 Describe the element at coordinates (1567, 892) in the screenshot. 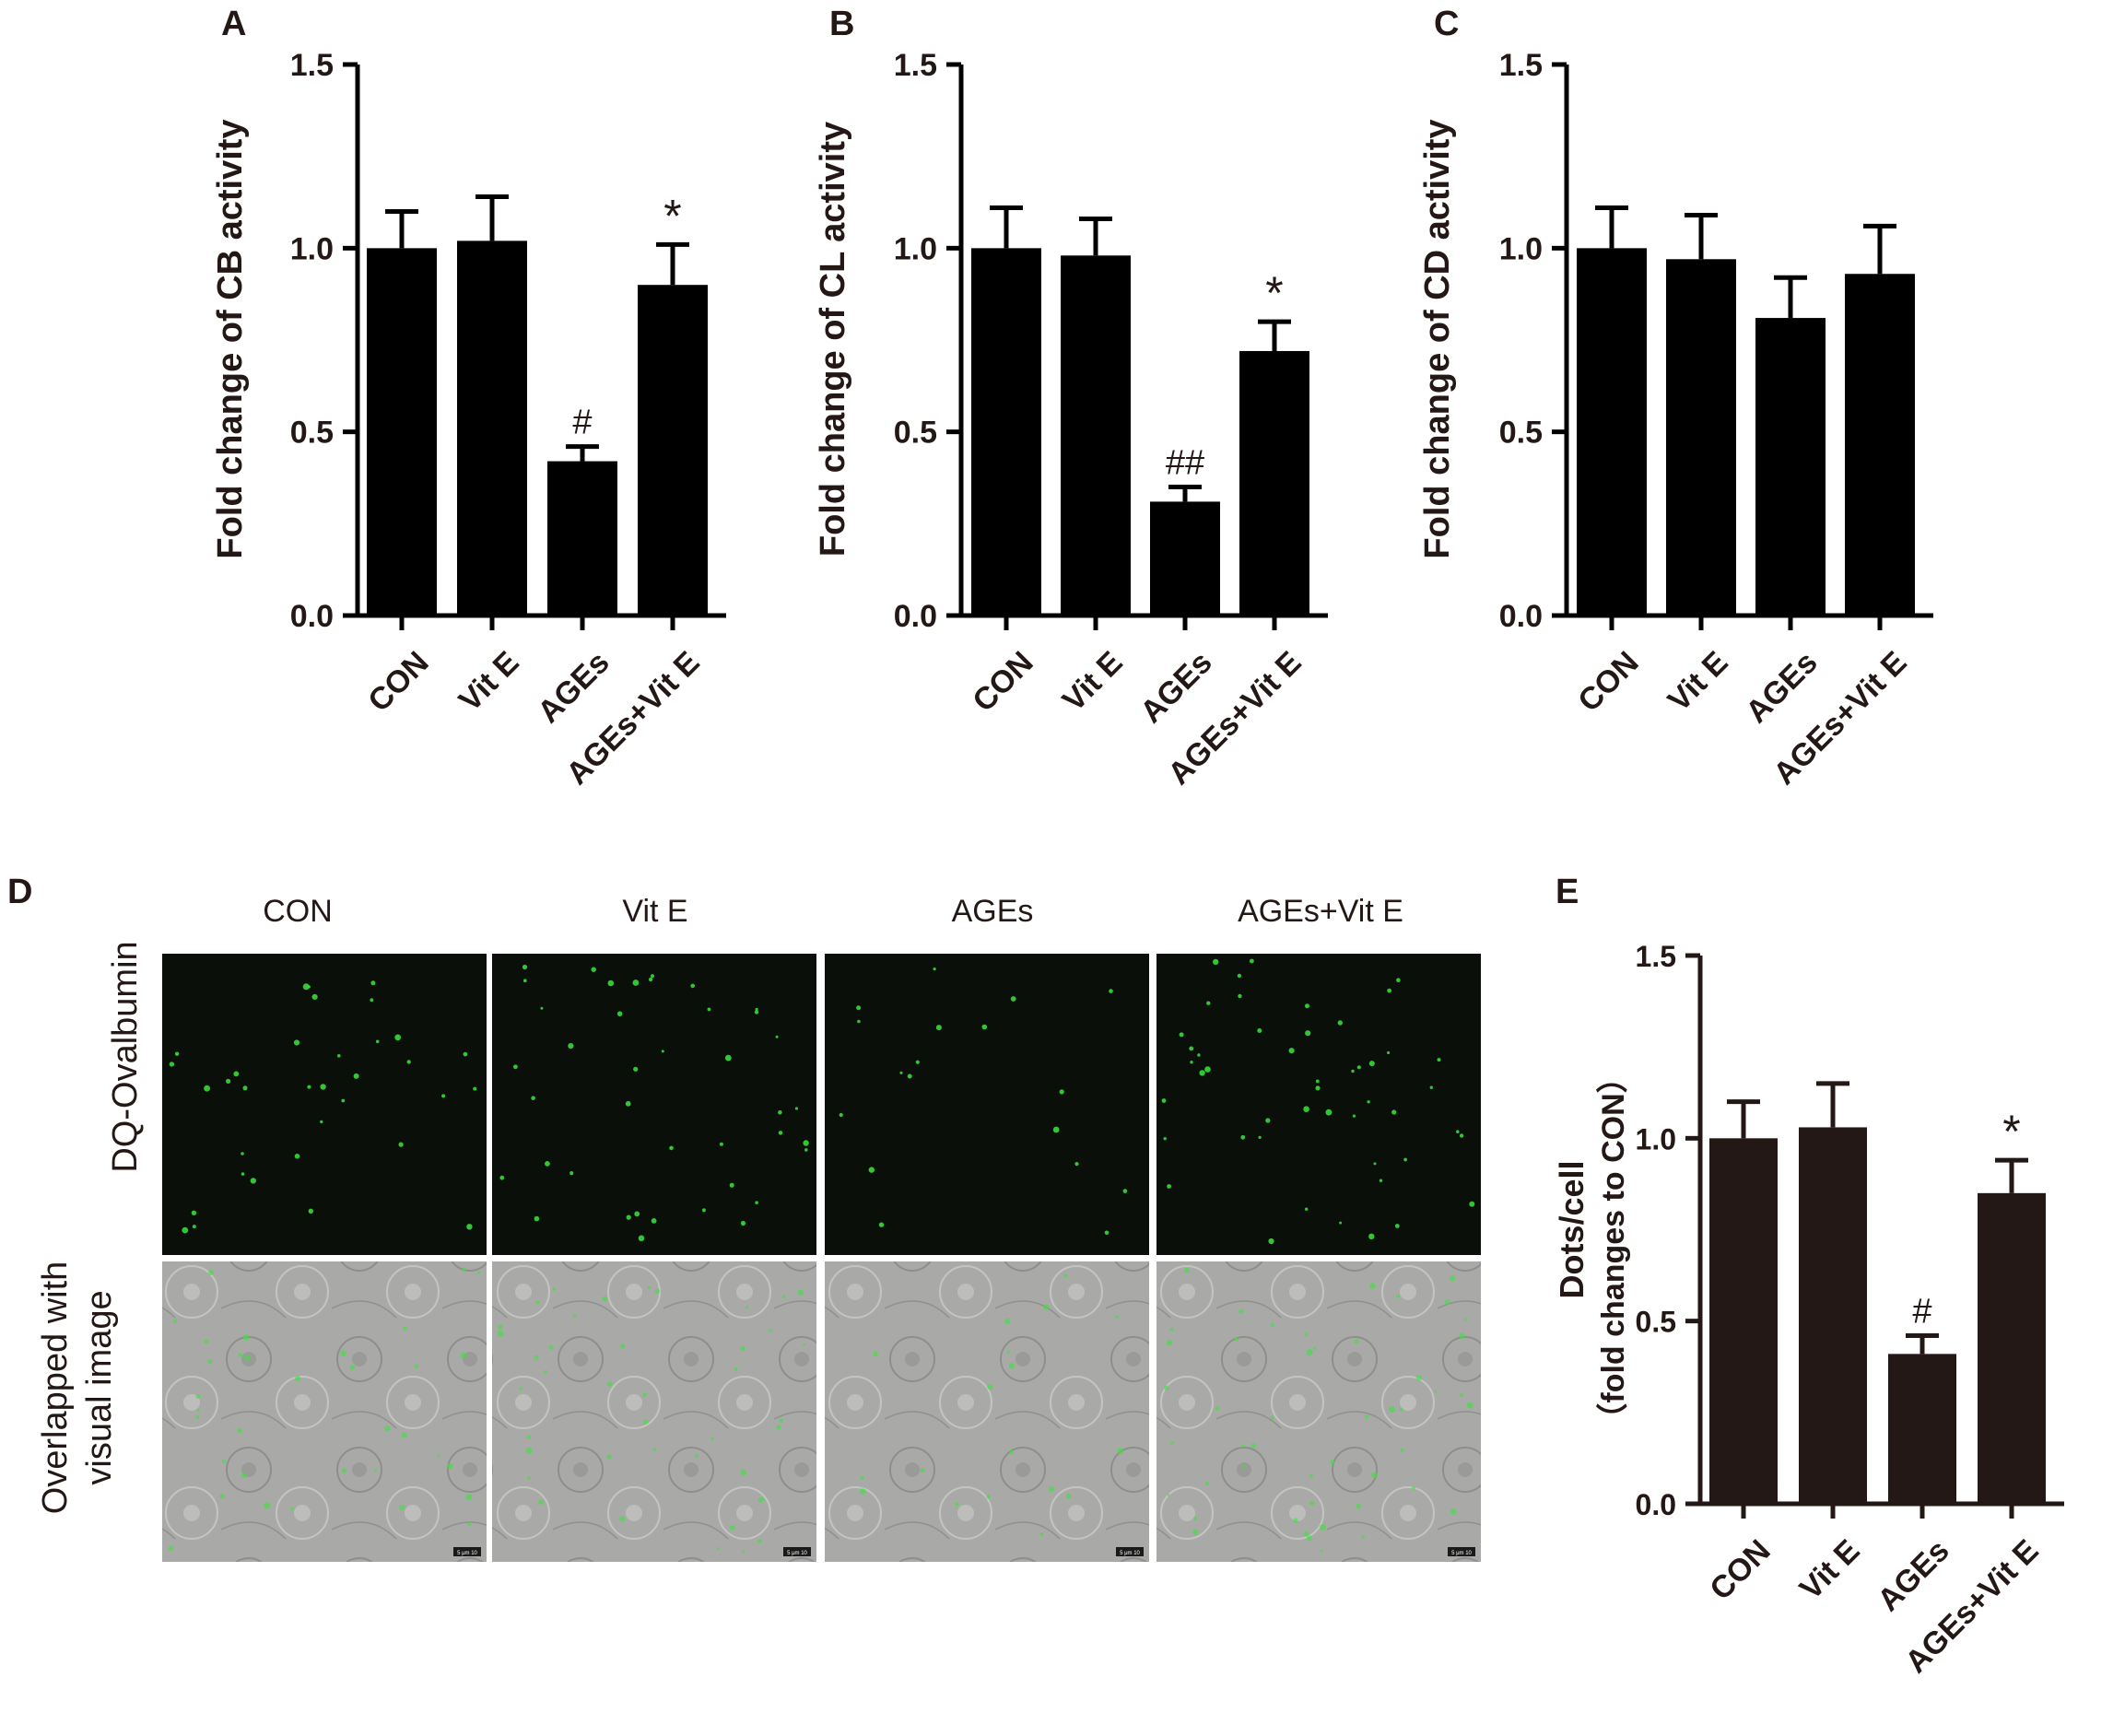

I see `panel-letter-e: E` at that location.